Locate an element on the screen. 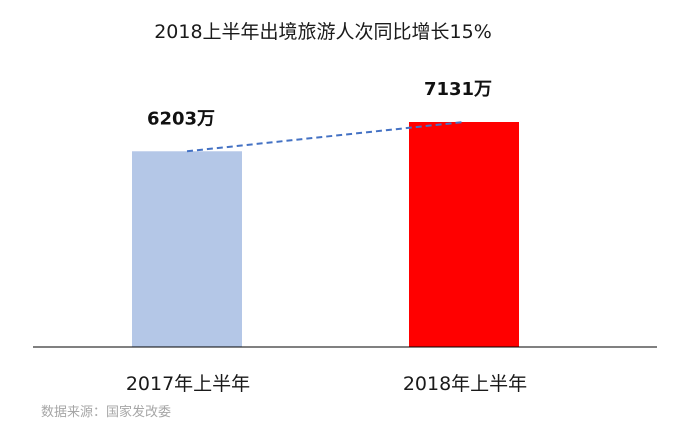 This screenshot has width=682, height=435. chart-title: 2018上半年出境旅游人次同比增长15% is located at coordinates (323, 32).